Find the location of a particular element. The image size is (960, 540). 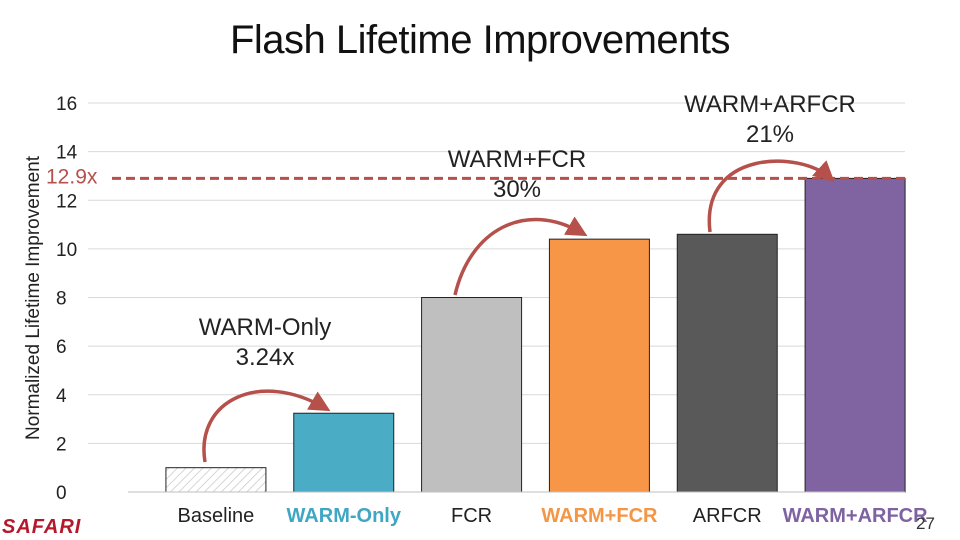

y-tick-label: 4 is located at coordinates (61, 396).